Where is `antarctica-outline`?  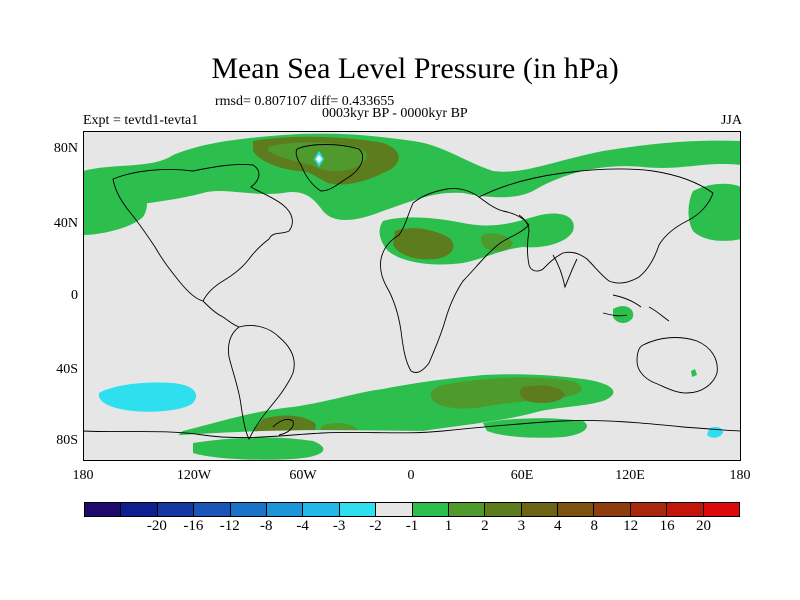
antarctica-outline is located at coordinates (412, 429).